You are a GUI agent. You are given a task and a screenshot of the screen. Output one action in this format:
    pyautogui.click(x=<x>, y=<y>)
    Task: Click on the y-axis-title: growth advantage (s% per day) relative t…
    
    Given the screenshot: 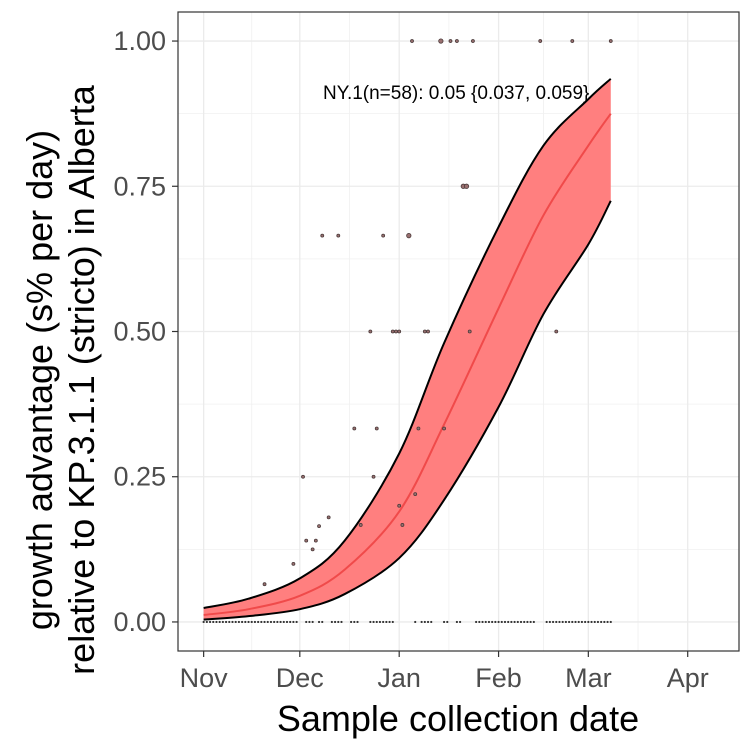 What is the action you would take?
    pyautogui.click(x=60, y=379)
    